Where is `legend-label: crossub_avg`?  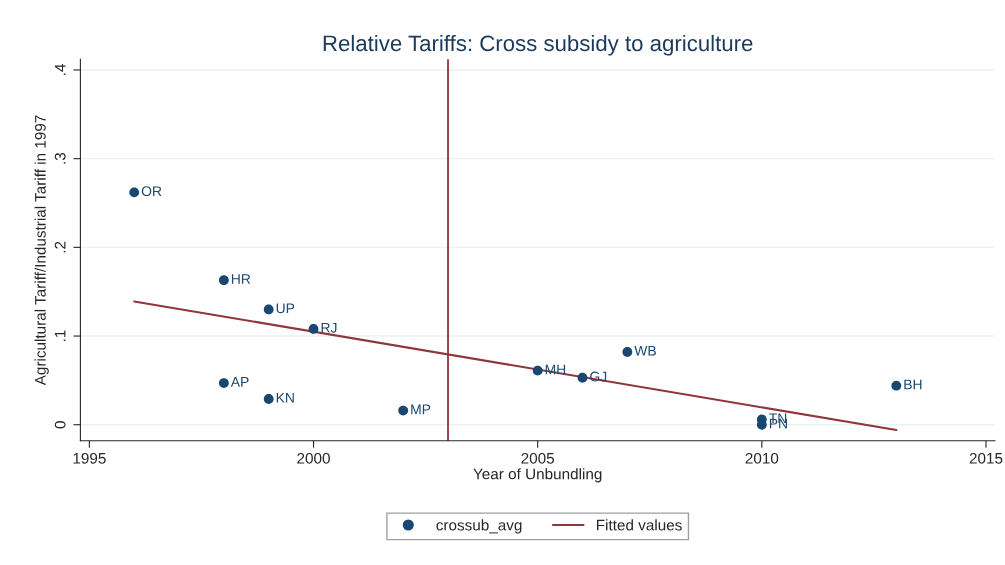
legend-label: crossub_avg is located at coordinates (479, 526).